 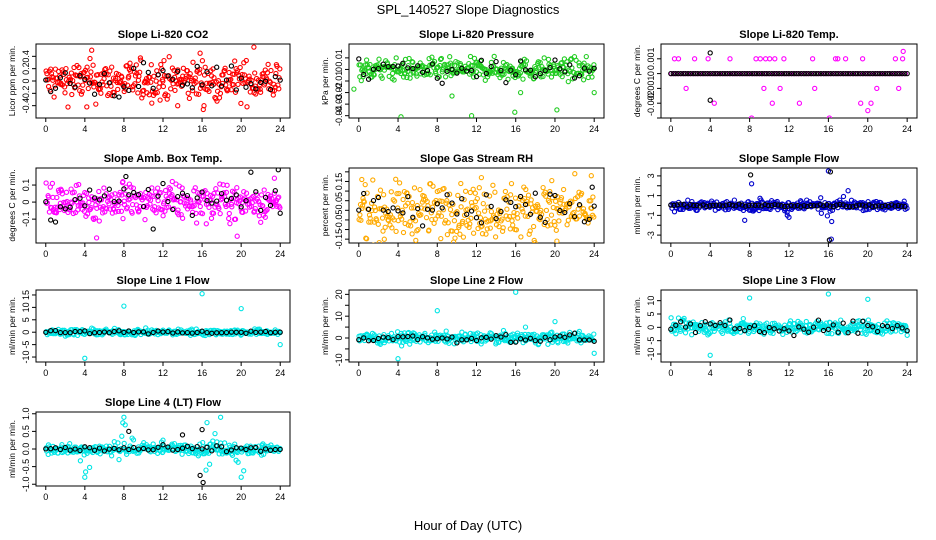 What do you see at coordinates (637, 326) in the screenshot?
I see `y-axis-label: ml/min per min.` at bounding box center [637, 326].